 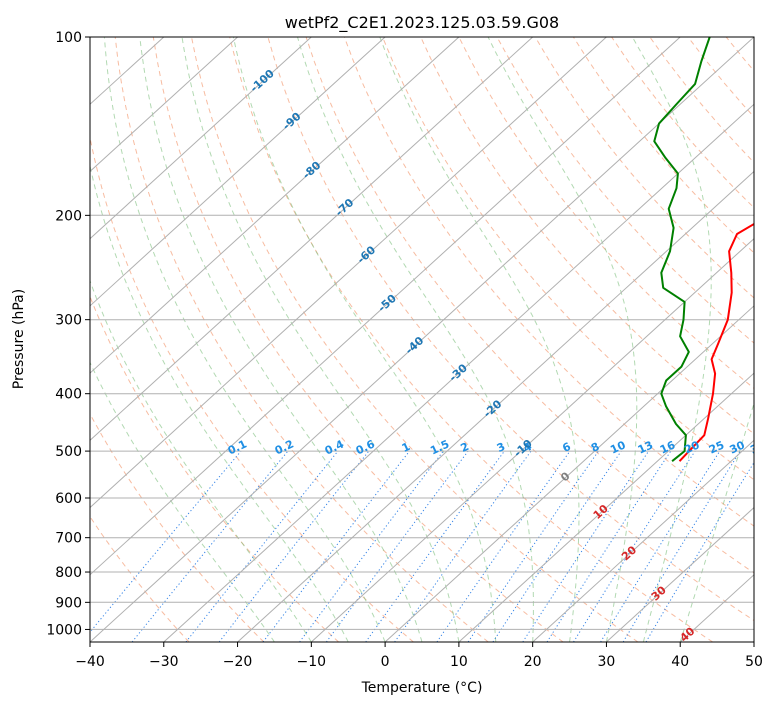 What do you see at coordinates (68, 321) in the screenshot?
I see `y-tick-label: 300` at bounding box center [68, 321].